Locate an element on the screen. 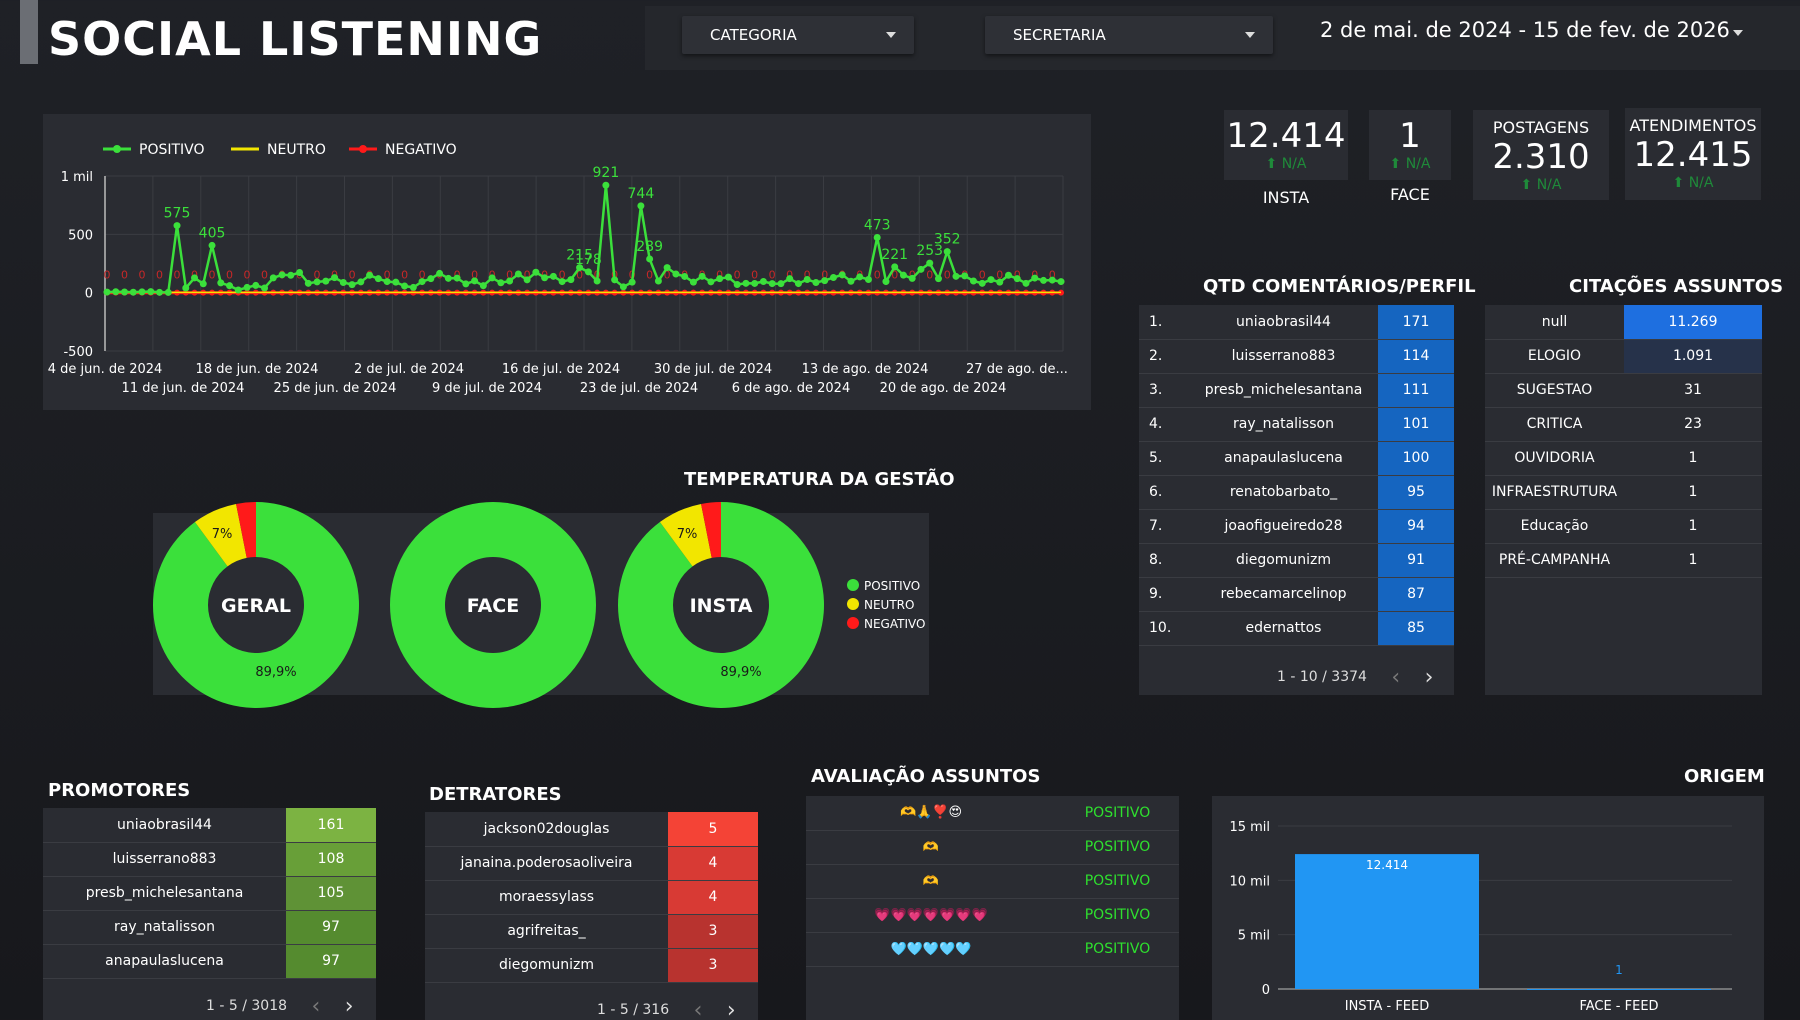 Image resolution: width=1800 pixels, height=1020 pixels. table-row: luisserrano883 108 is located at coordinates (209, 859).